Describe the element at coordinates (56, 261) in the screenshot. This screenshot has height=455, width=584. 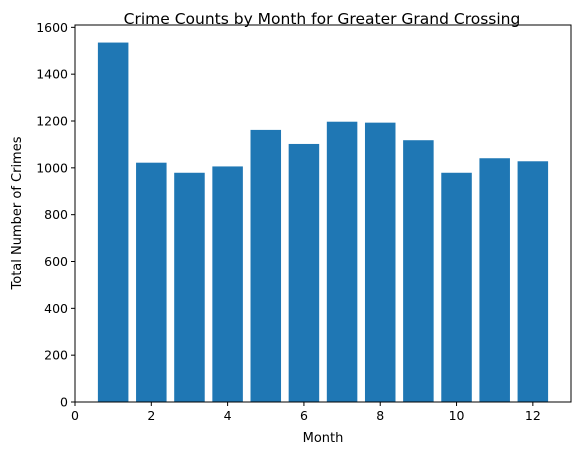
I see `y-tick-label: 600` at that location.